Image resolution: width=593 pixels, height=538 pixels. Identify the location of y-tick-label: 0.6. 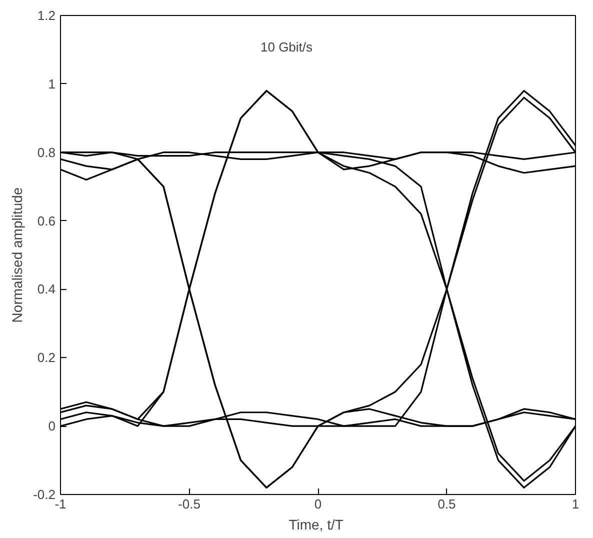
(46, 220).